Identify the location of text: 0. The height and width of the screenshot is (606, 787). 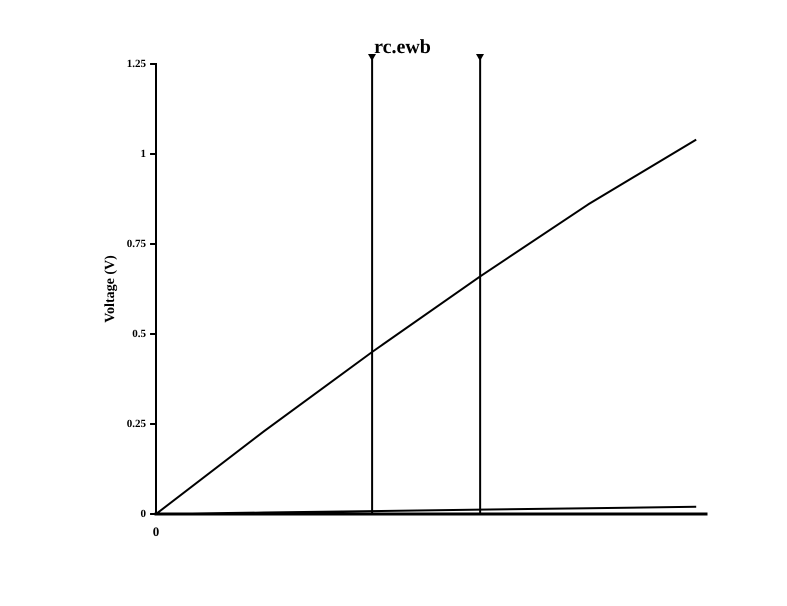
(156, 531).